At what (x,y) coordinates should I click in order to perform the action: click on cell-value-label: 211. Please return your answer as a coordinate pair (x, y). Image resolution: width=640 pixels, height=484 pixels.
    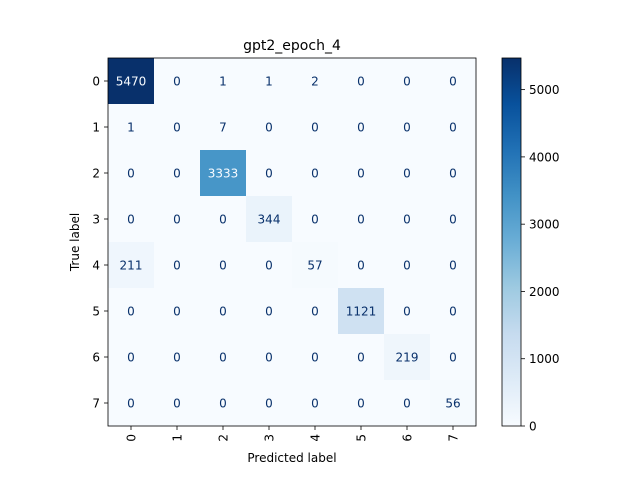
    Looking at the image, I should click on (131, 266).